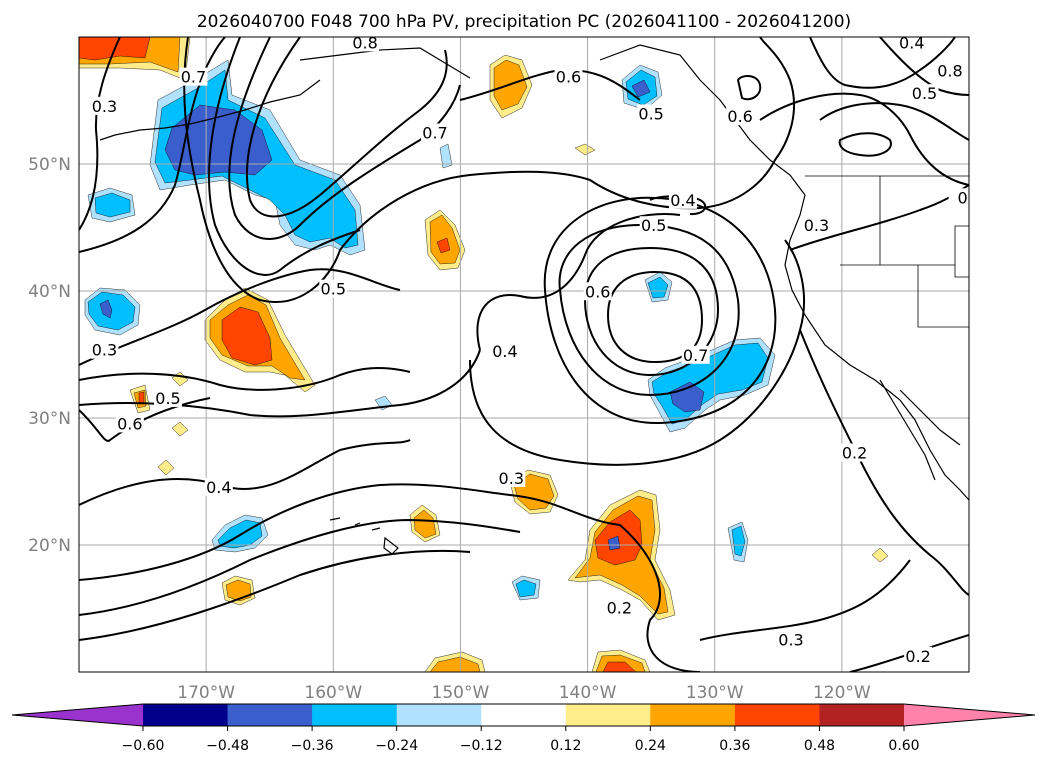  Describe the element at coordinates (963, 197) in the screenshot. I see `contour-label: 0` at that location.